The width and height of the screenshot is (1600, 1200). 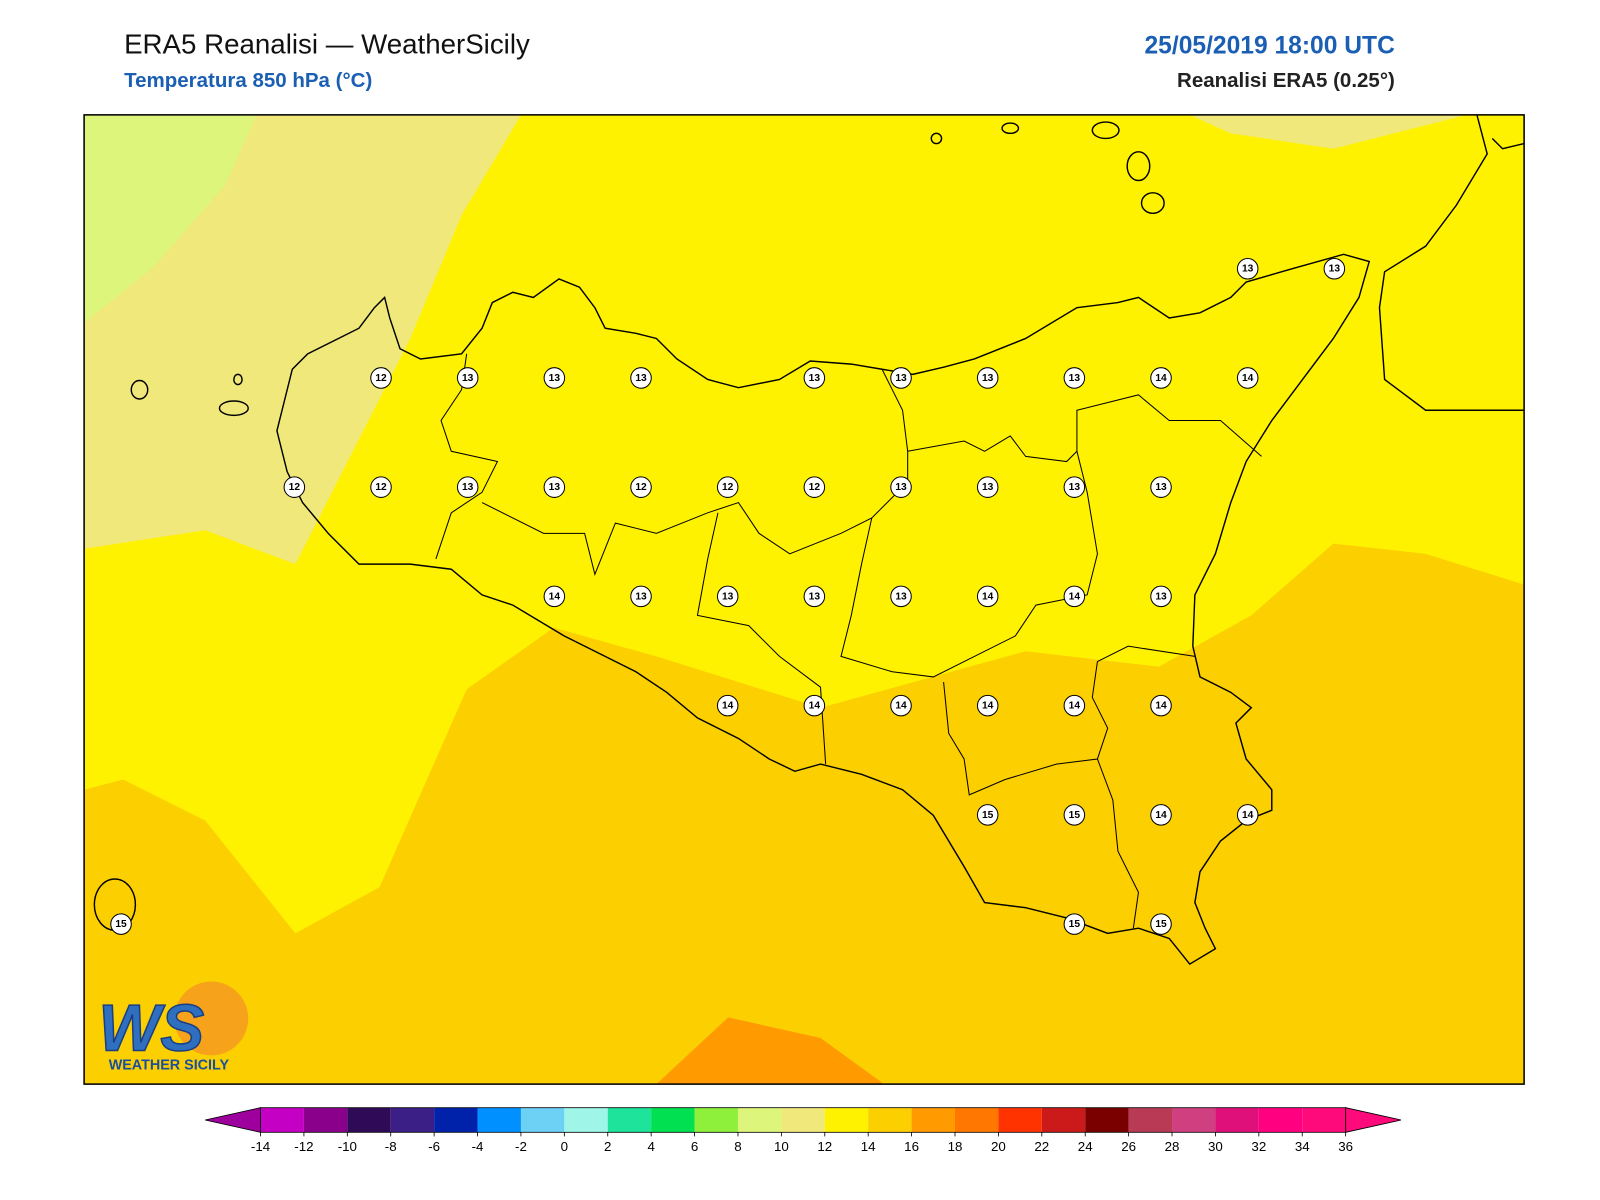 What do you see at coordinates (868, 1146) in the screenshot?
I see `colorbar-tick-label: 14` at bounding box center [868, 1146].